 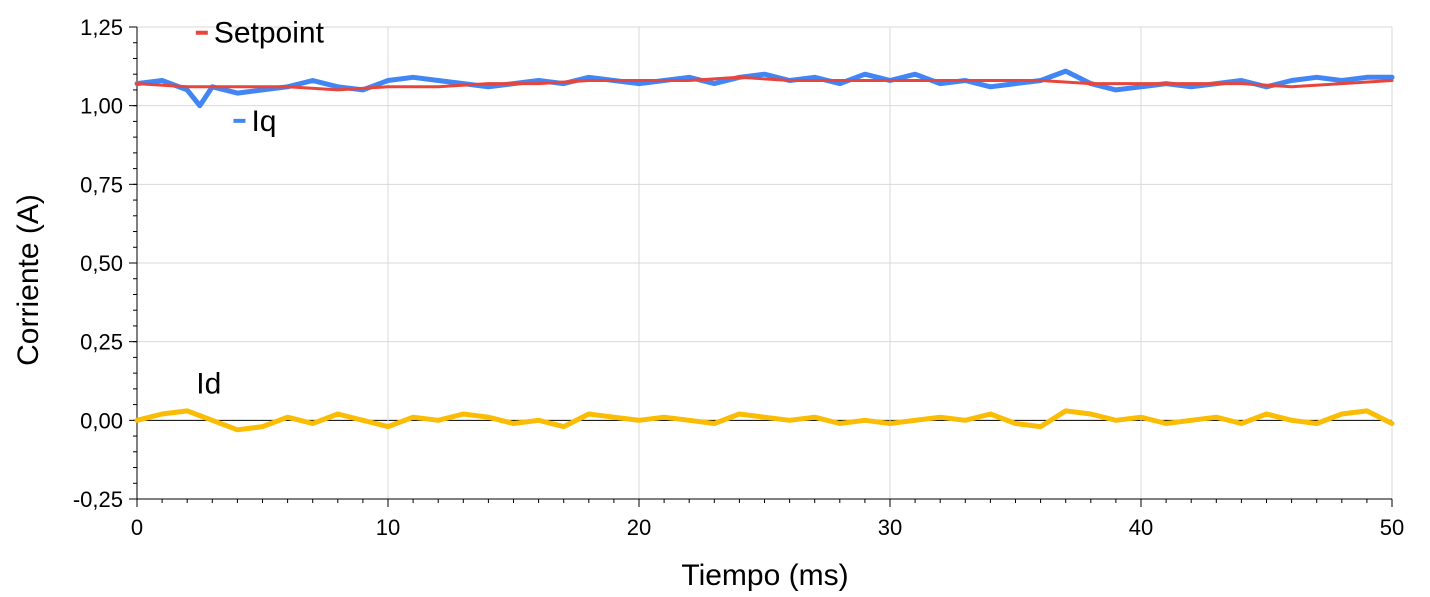 I want to click on x-tick-label: 0, so click(x=137, y=527).